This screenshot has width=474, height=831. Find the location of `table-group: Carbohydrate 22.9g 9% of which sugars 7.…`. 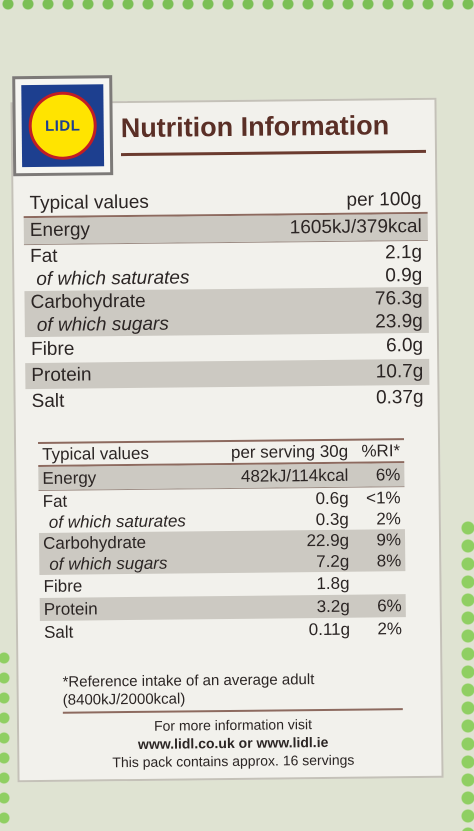

table-group: Carbohydrate 22.9g 9% of which sugars 7.… is located at coordinates (222, 552).